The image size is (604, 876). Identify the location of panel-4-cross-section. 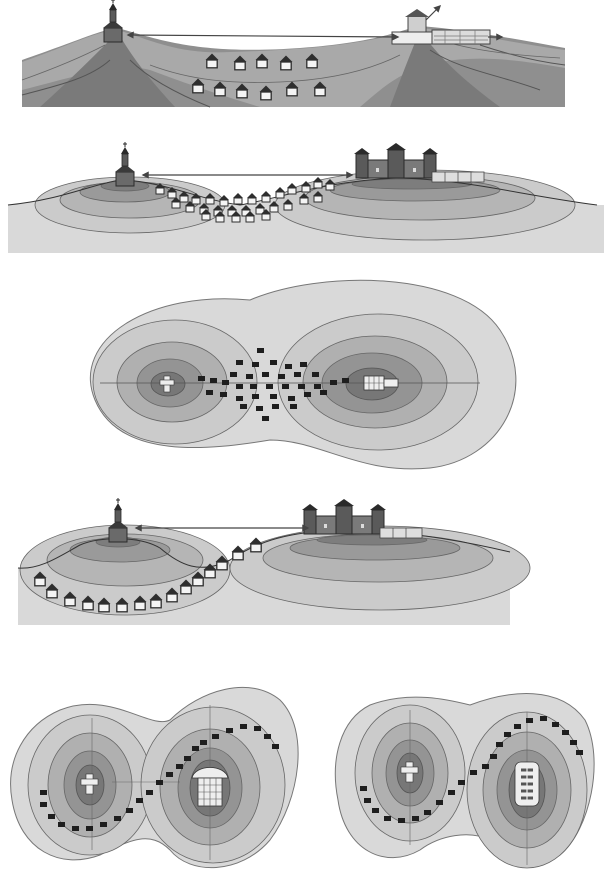
(274, 561).